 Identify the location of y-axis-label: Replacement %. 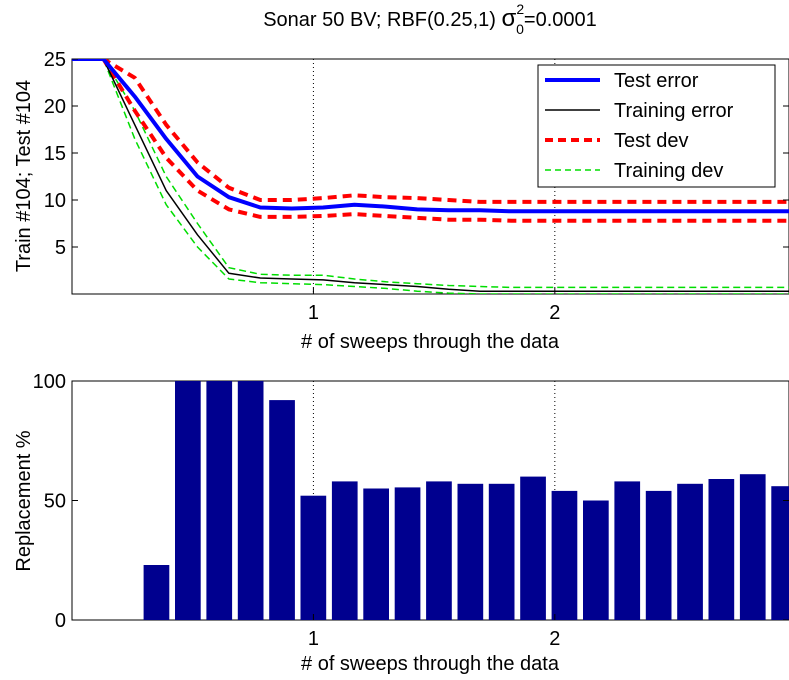
(24, 500).